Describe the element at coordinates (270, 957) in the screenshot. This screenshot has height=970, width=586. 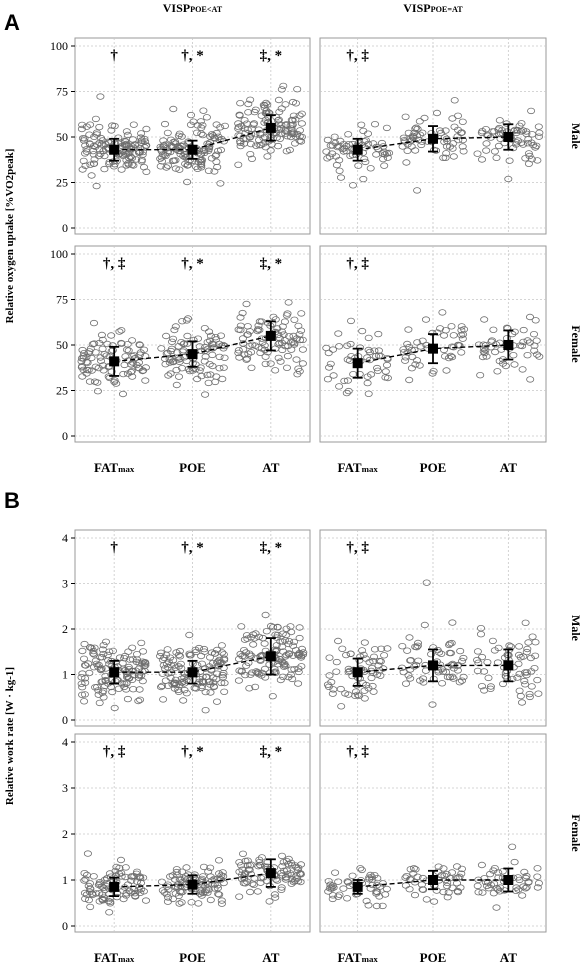
I see `category-label-at: AT` at that location.